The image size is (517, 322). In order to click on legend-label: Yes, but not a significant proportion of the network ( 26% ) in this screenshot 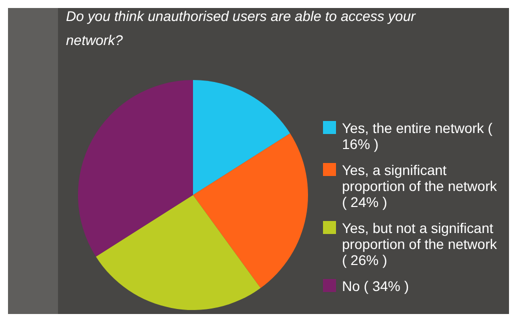, I will do `click(420, 244)`.